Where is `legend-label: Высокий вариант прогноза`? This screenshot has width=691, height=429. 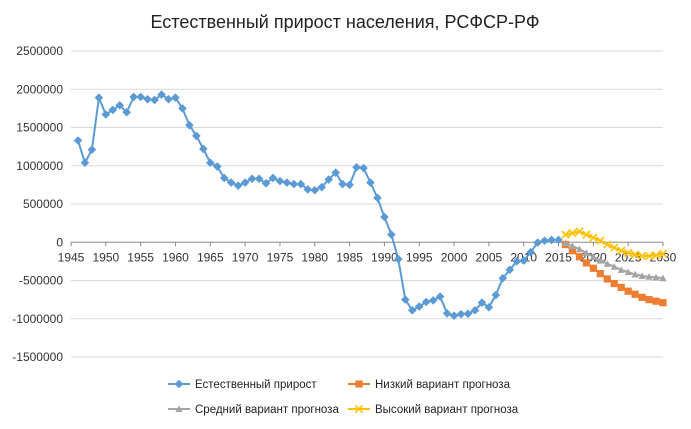
legend-label: Высокий вариант прогноза is located at coordinates (447, 410).